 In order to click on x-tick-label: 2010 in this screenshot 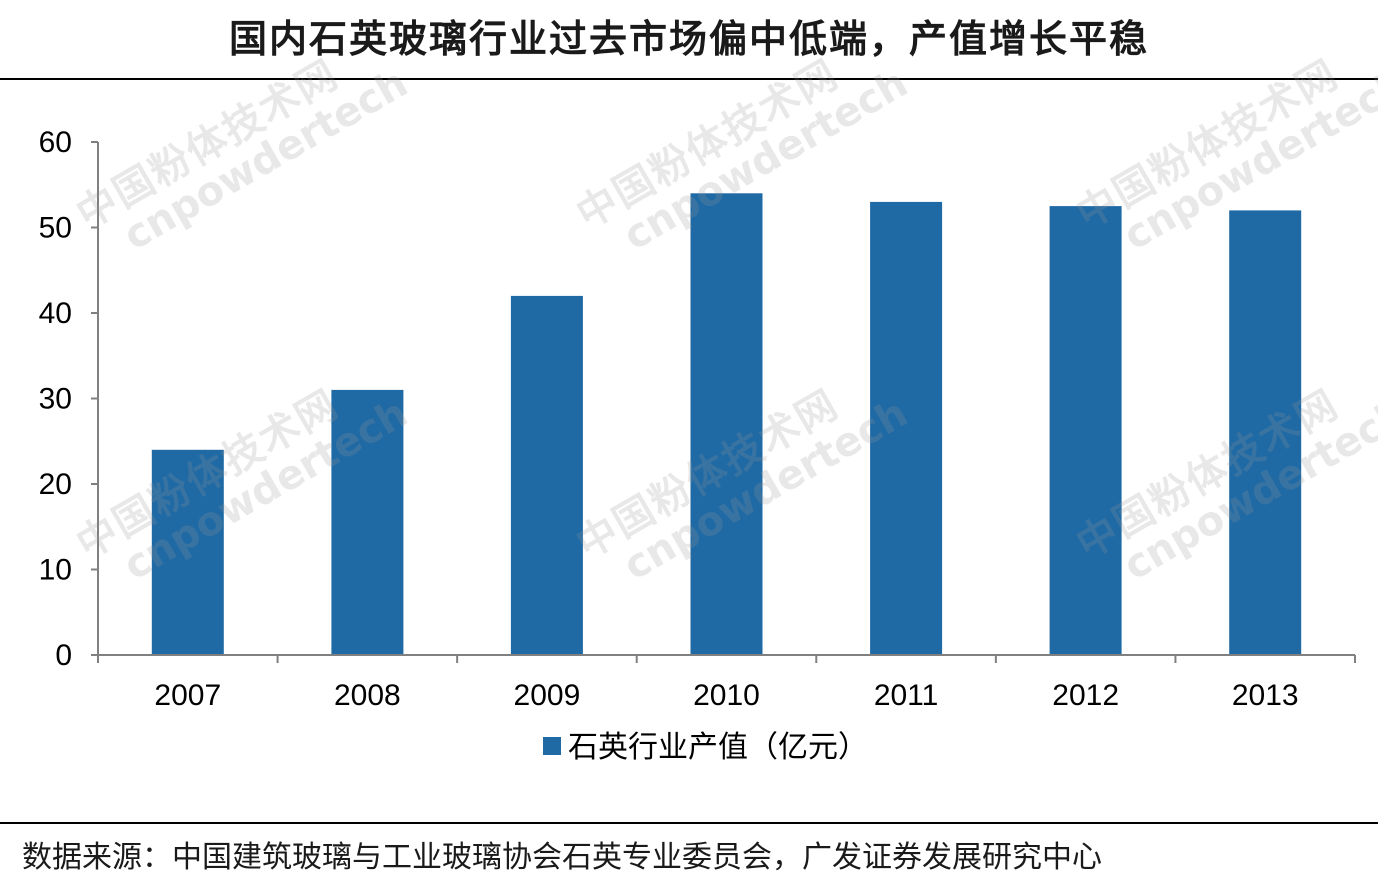, I will do `click(726, 695)`.